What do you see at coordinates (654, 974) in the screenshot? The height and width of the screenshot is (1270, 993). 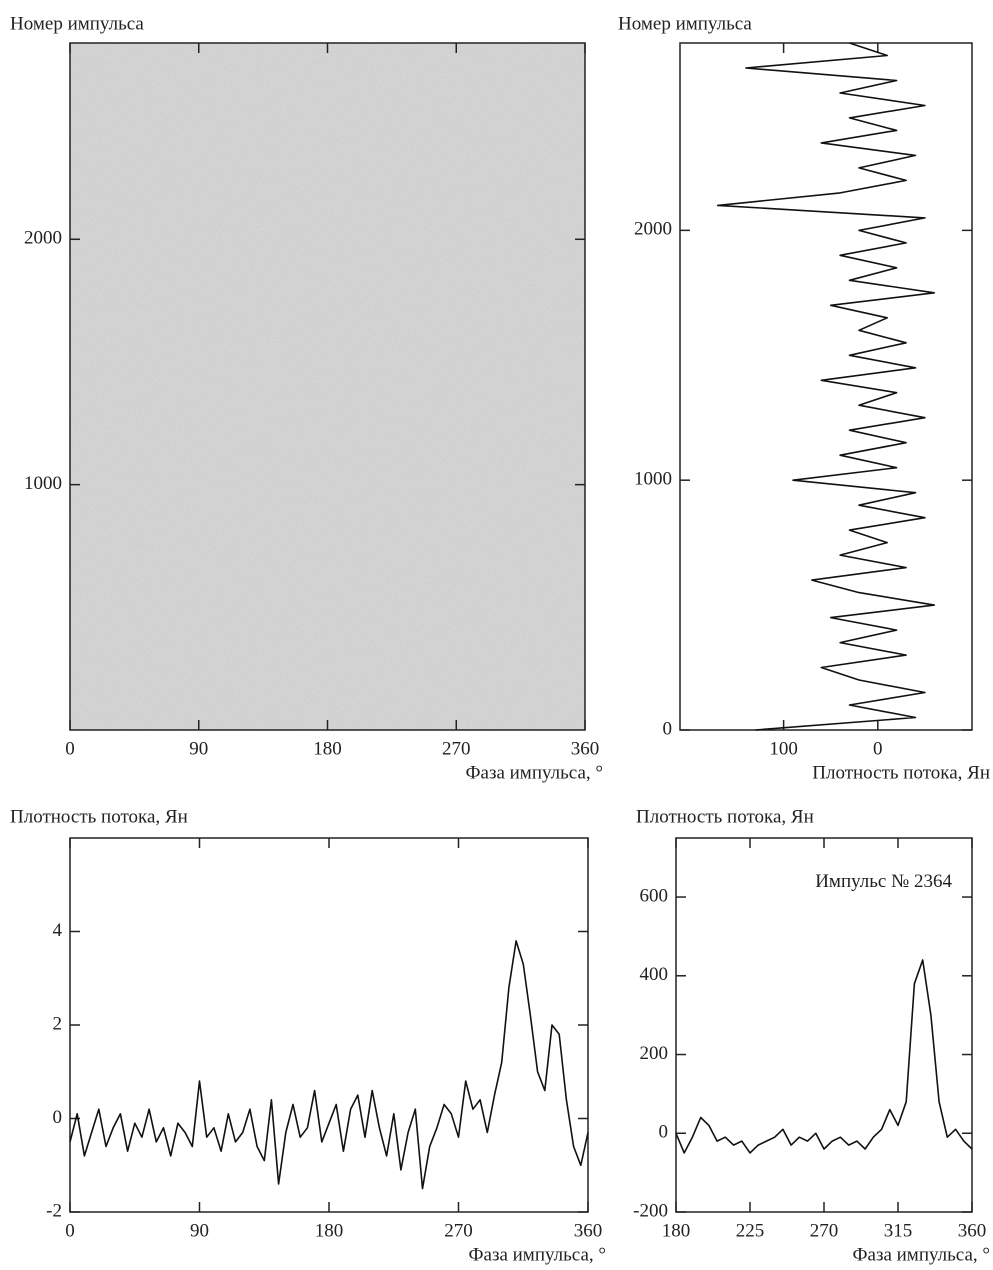 I see `y-tick-label: 400` at bounding box center [654, 974].